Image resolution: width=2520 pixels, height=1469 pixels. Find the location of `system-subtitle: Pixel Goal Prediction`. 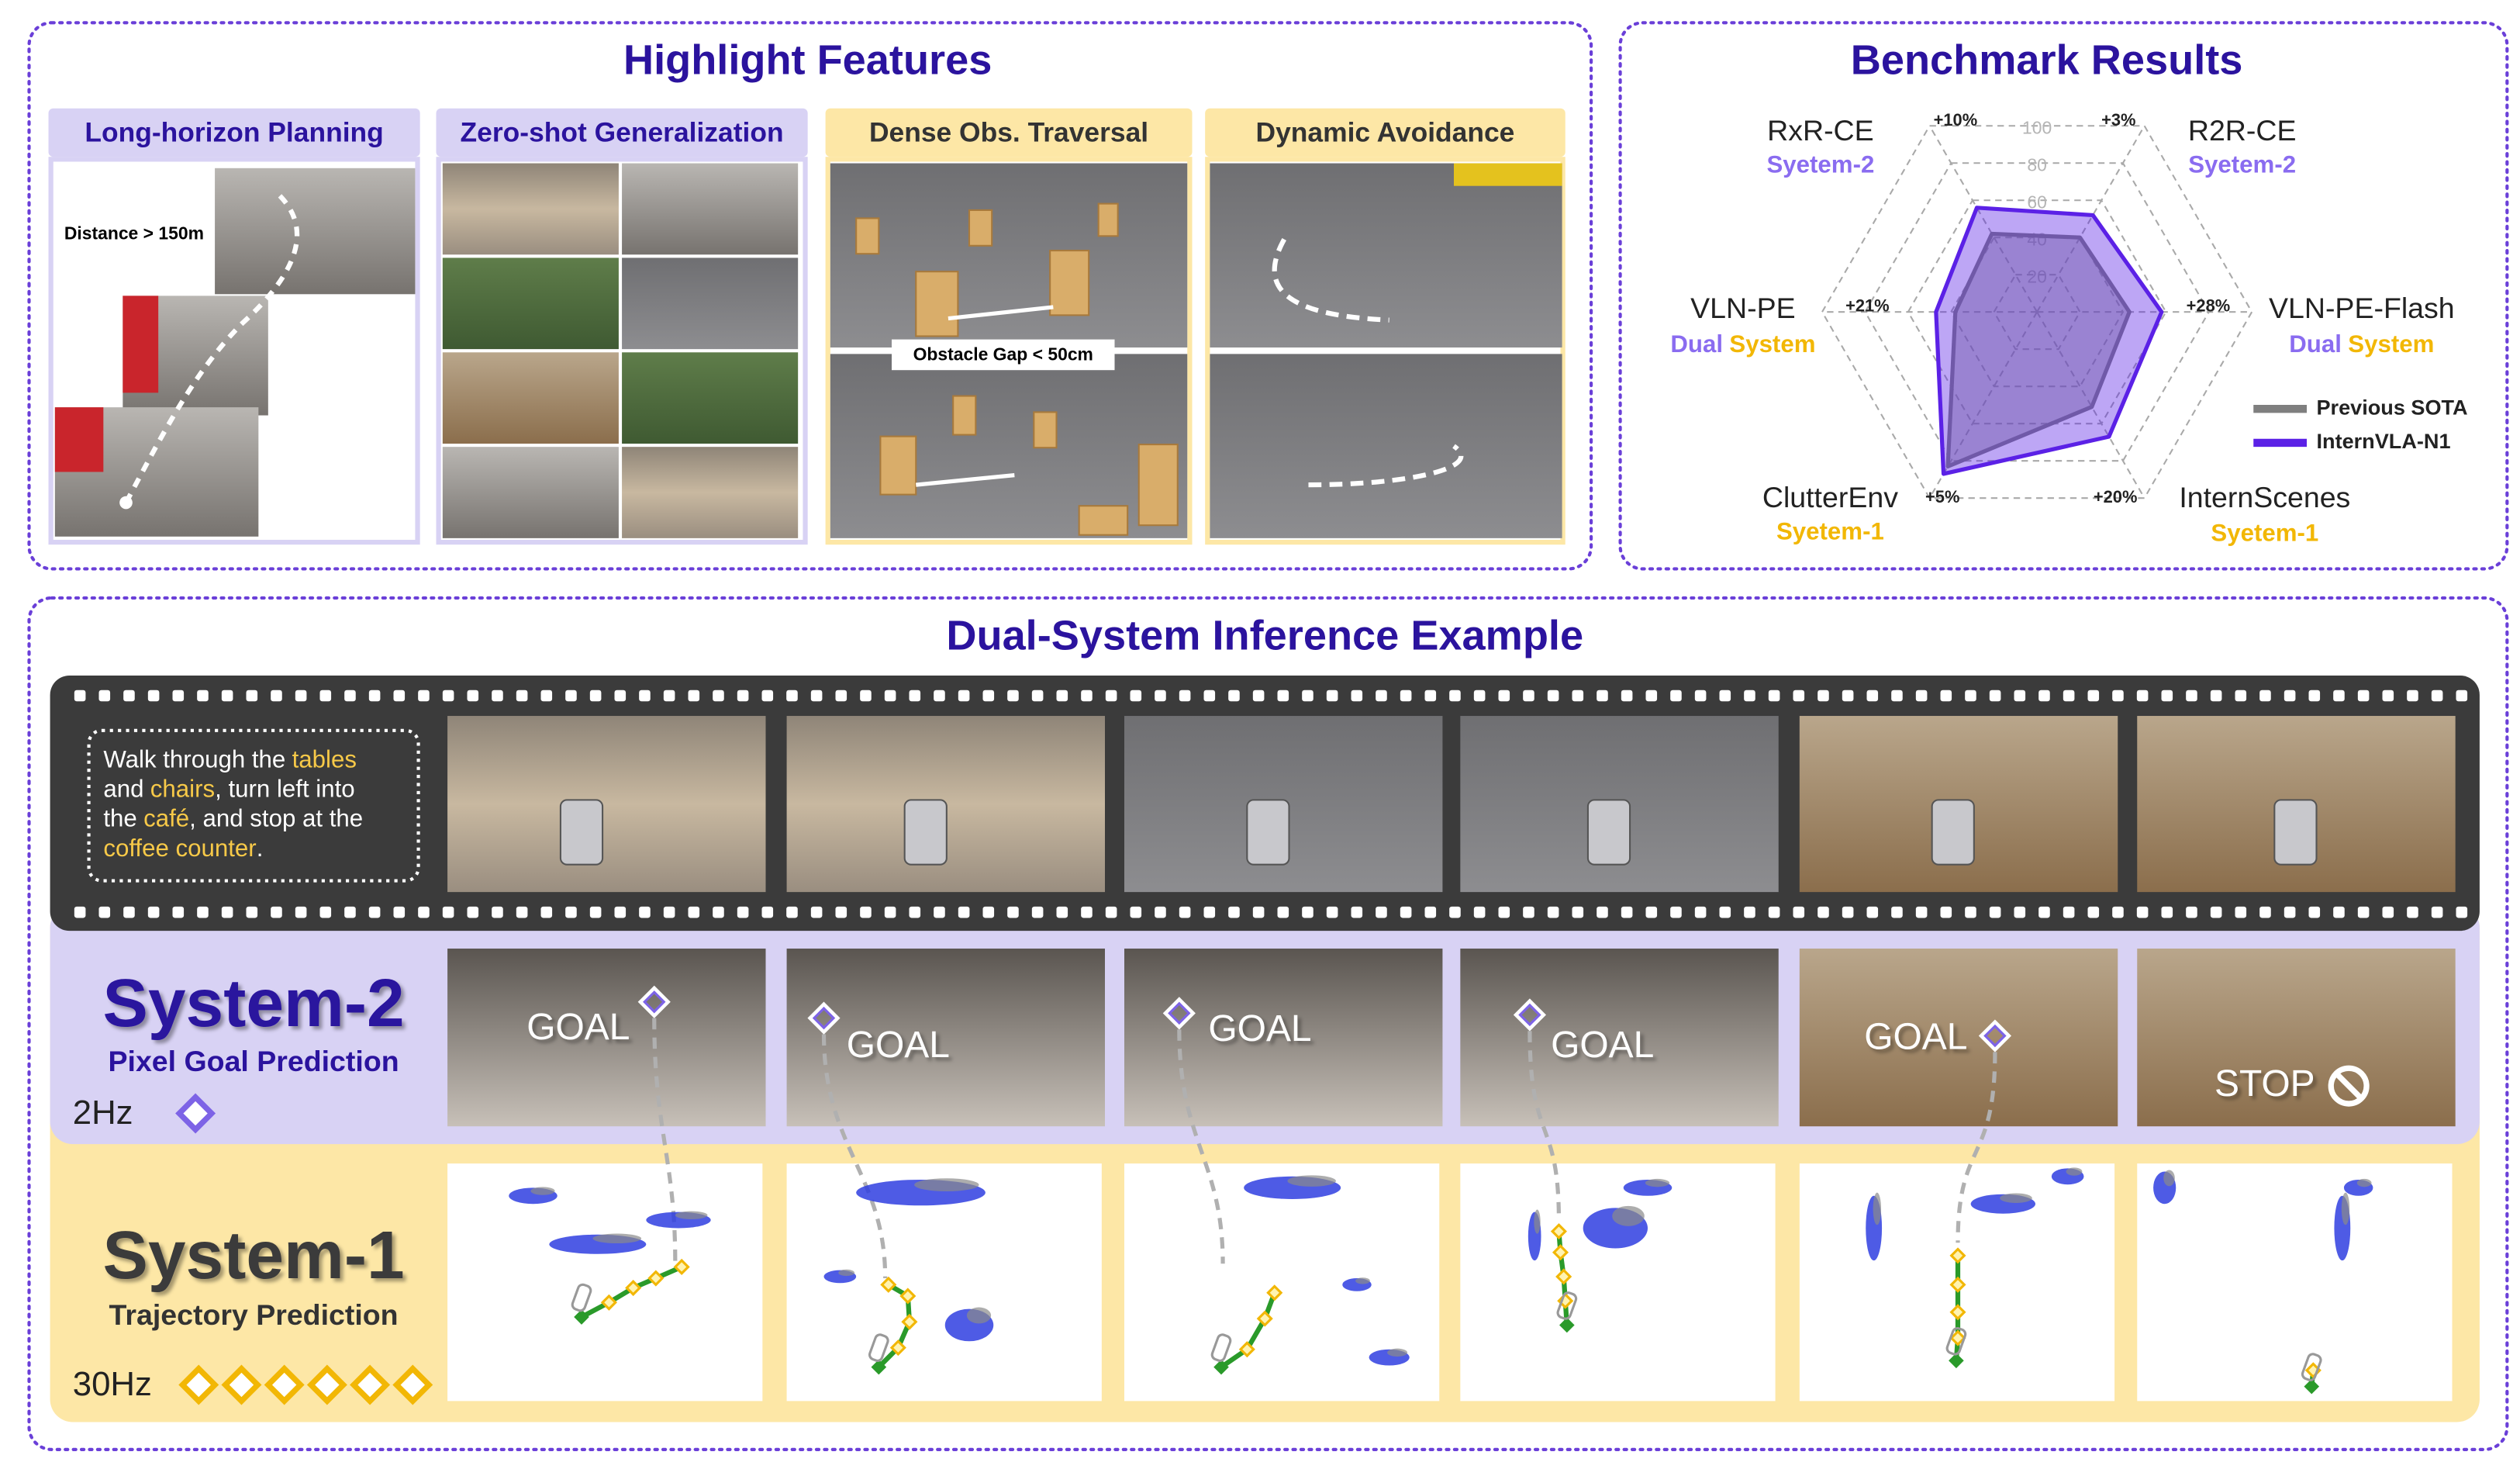

system-subtitle: Pixel Goal Prediction is located at coordinates (254, 1061).